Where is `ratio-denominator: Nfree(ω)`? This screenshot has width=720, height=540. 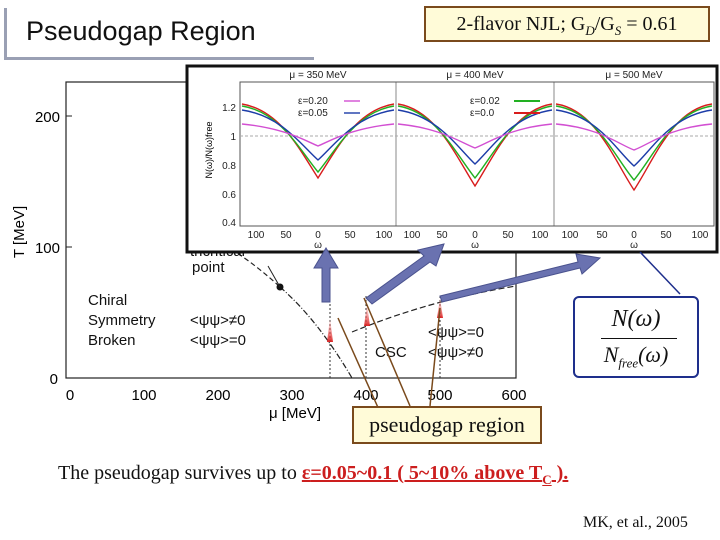
ratio-denominator: Nfree(ω) is located at coordinates (636, 356).